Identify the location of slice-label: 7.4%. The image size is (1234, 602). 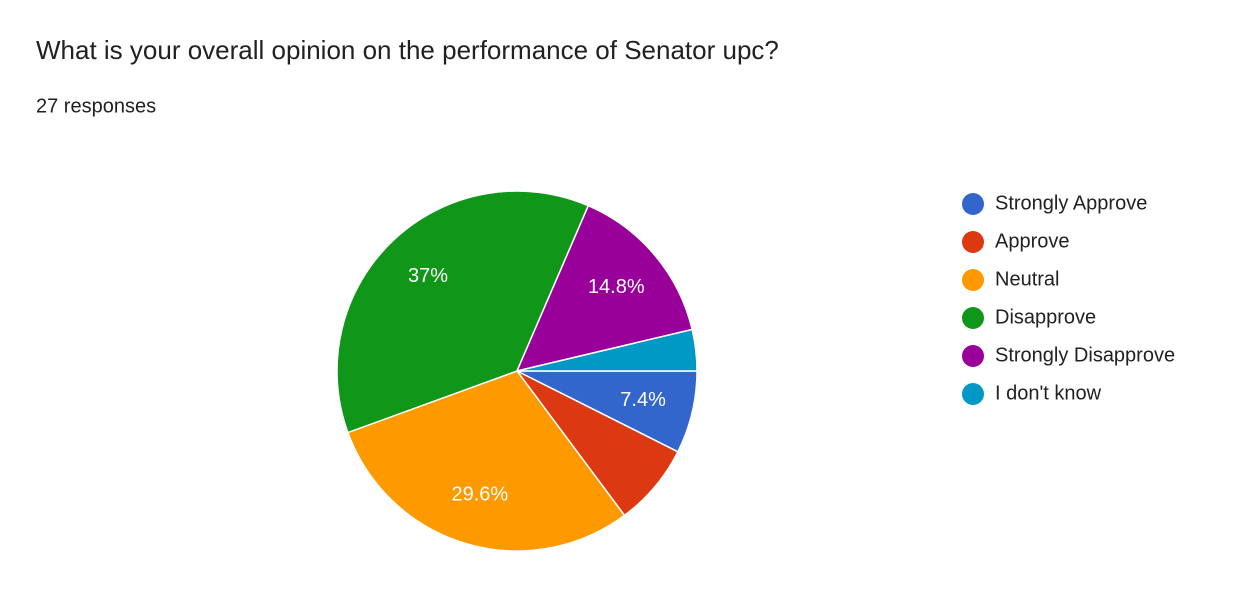
(643, 400).